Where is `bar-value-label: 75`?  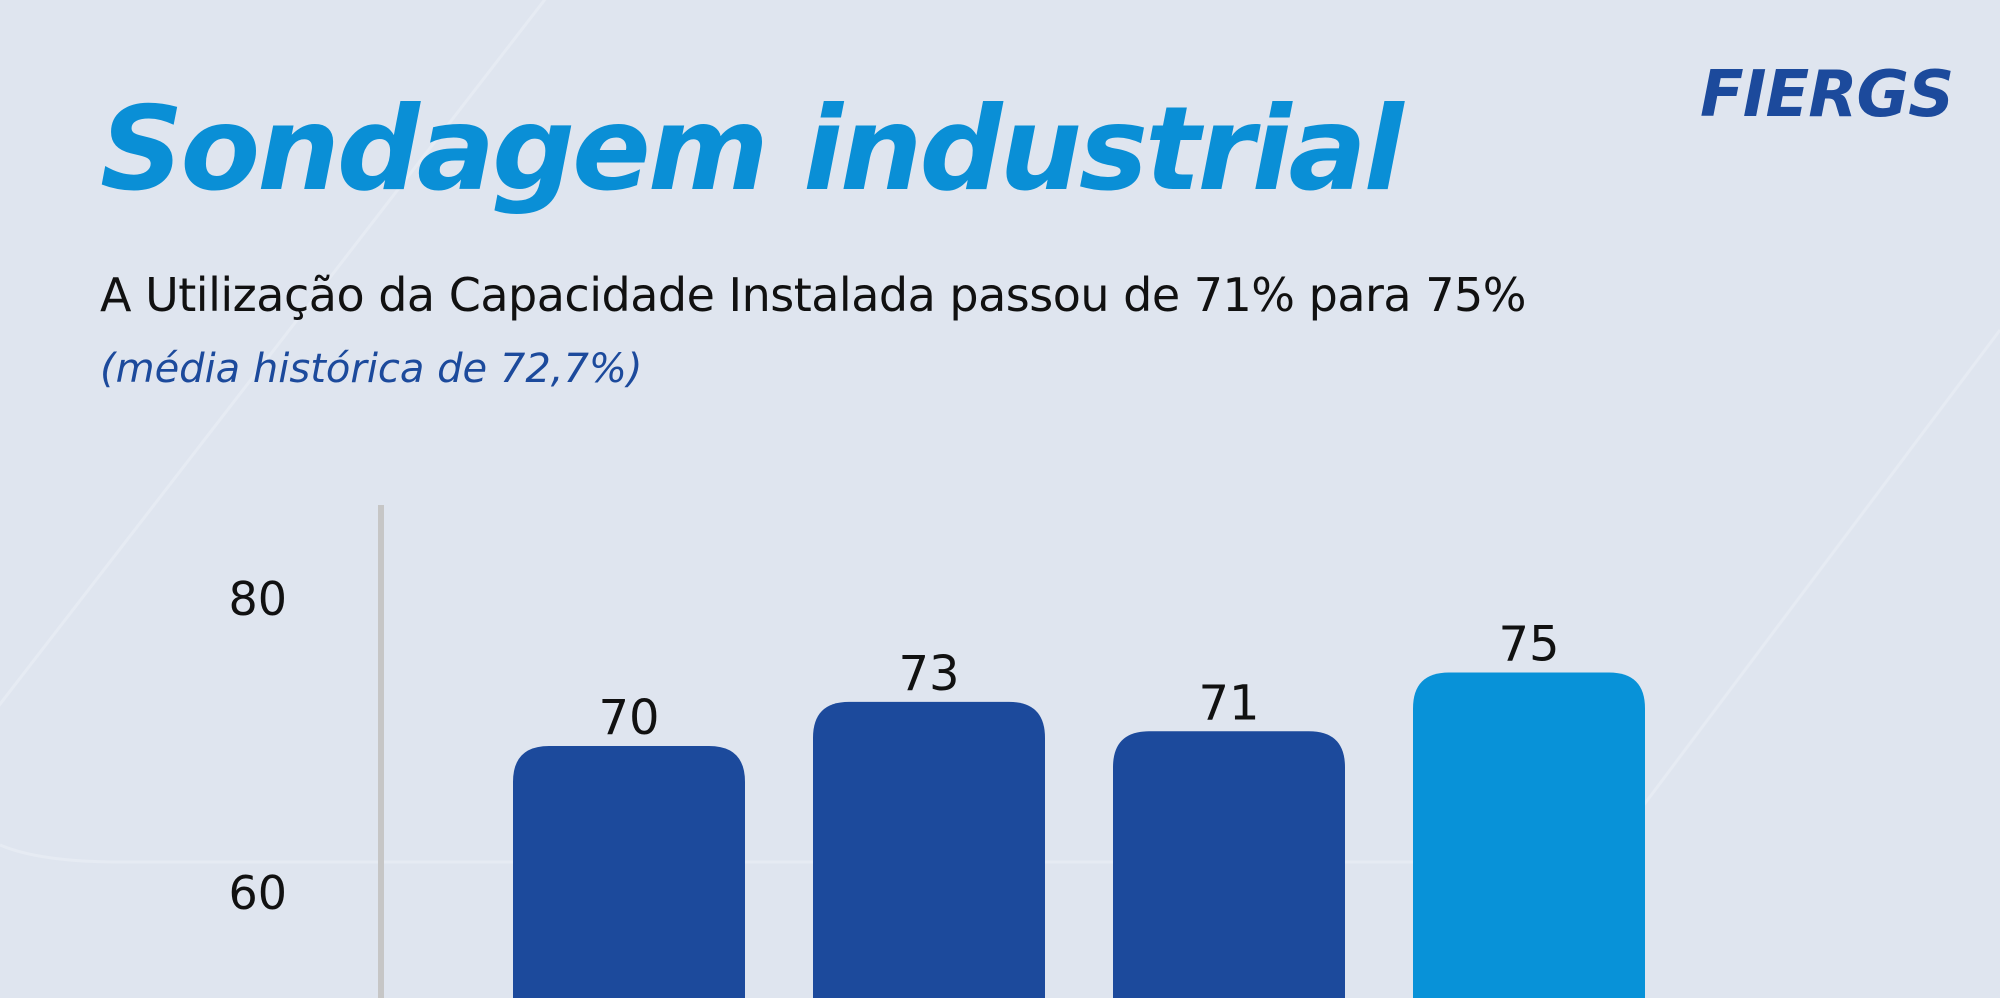
bar-value-label: 75 is located at coordinates (1528, 645).